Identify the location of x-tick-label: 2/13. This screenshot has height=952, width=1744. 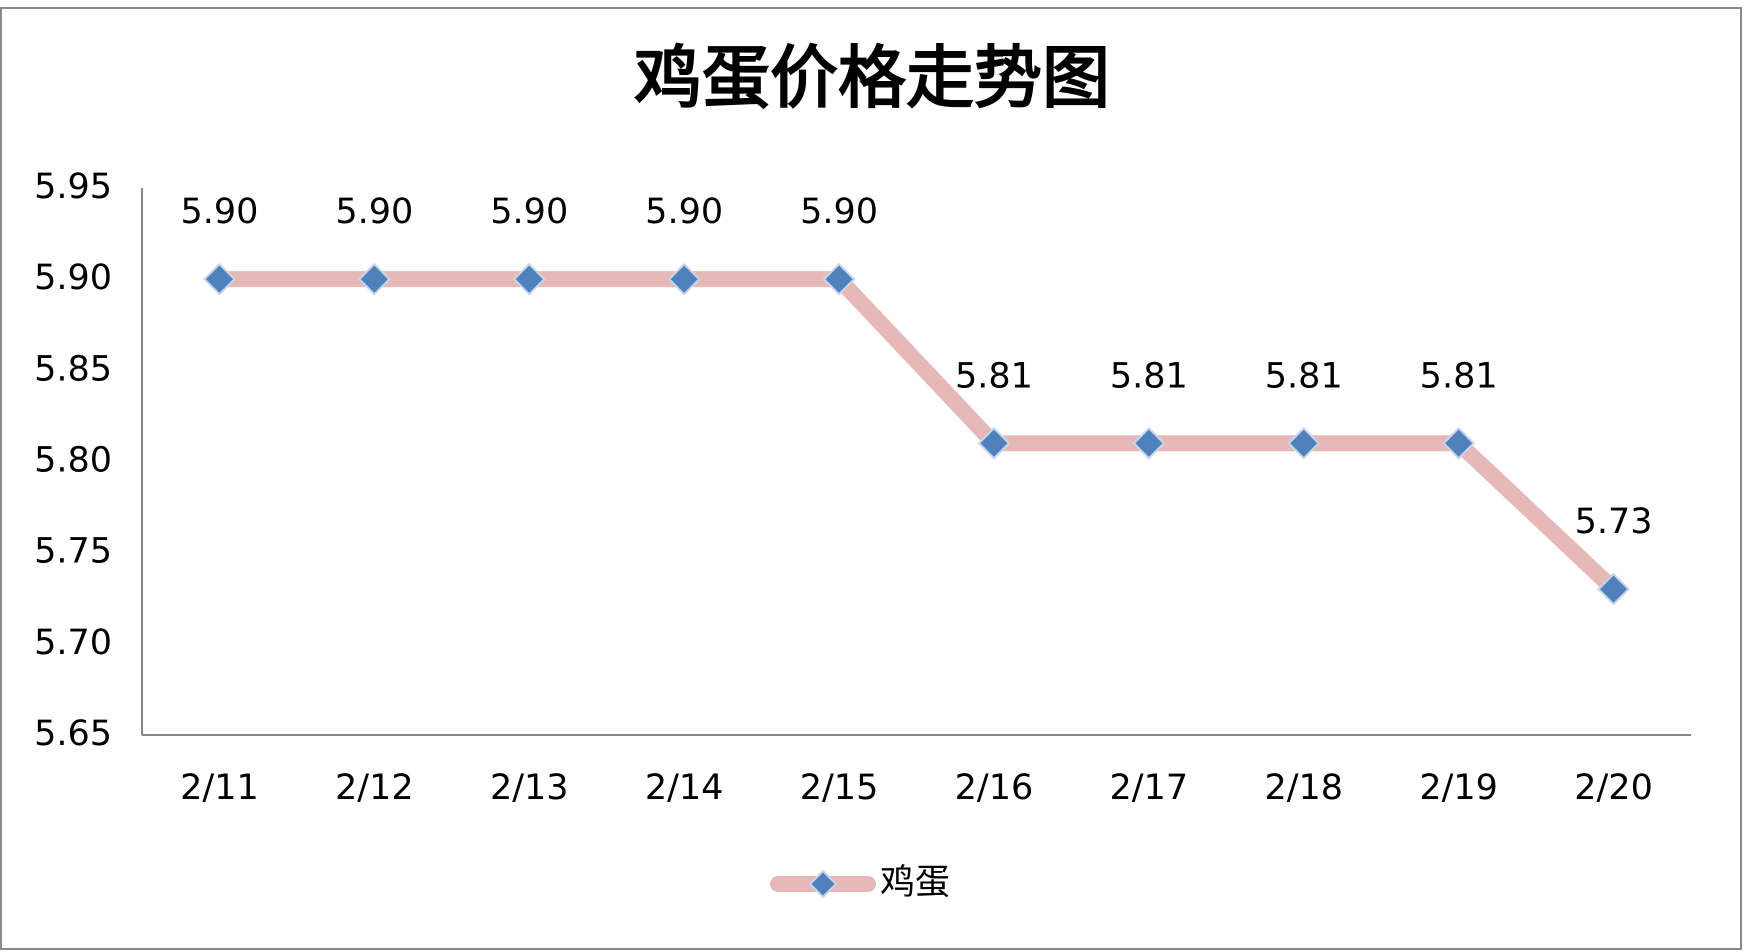
(529, 788).